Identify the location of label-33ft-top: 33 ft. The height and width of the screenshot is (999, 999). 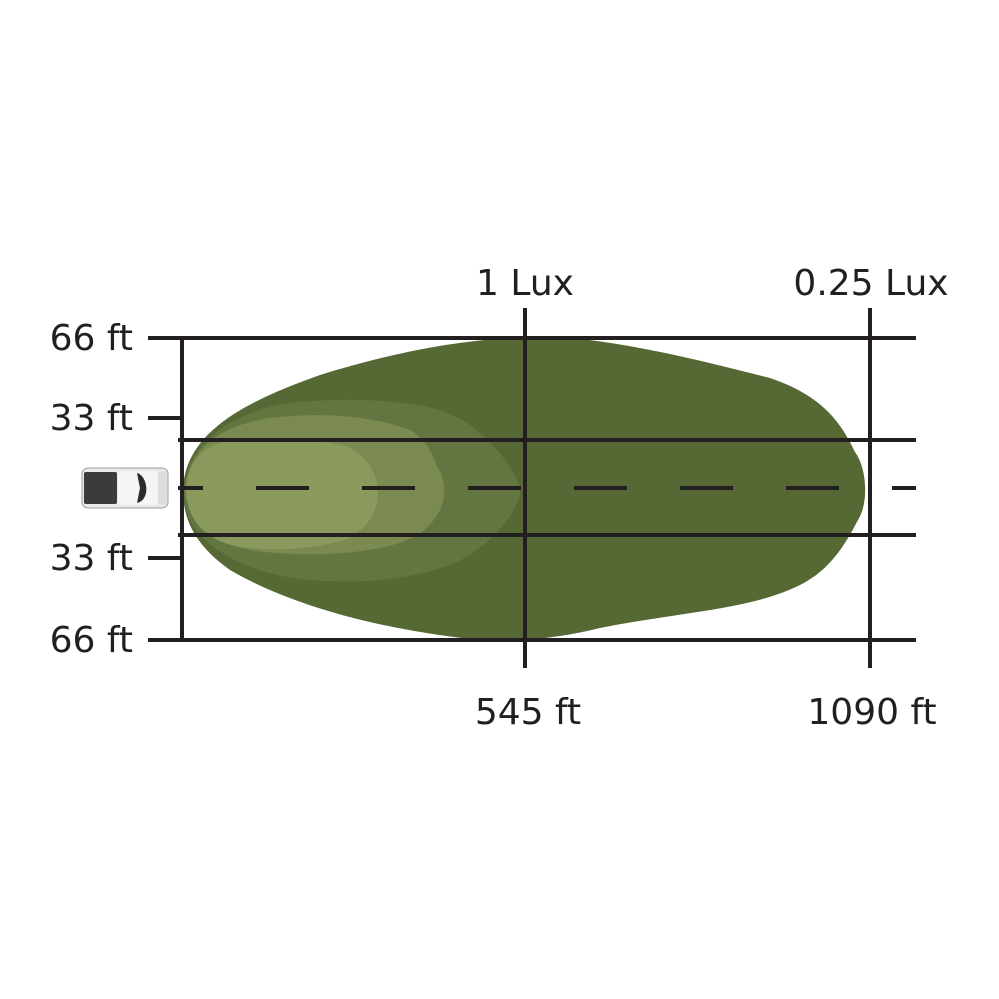
(91, 418).